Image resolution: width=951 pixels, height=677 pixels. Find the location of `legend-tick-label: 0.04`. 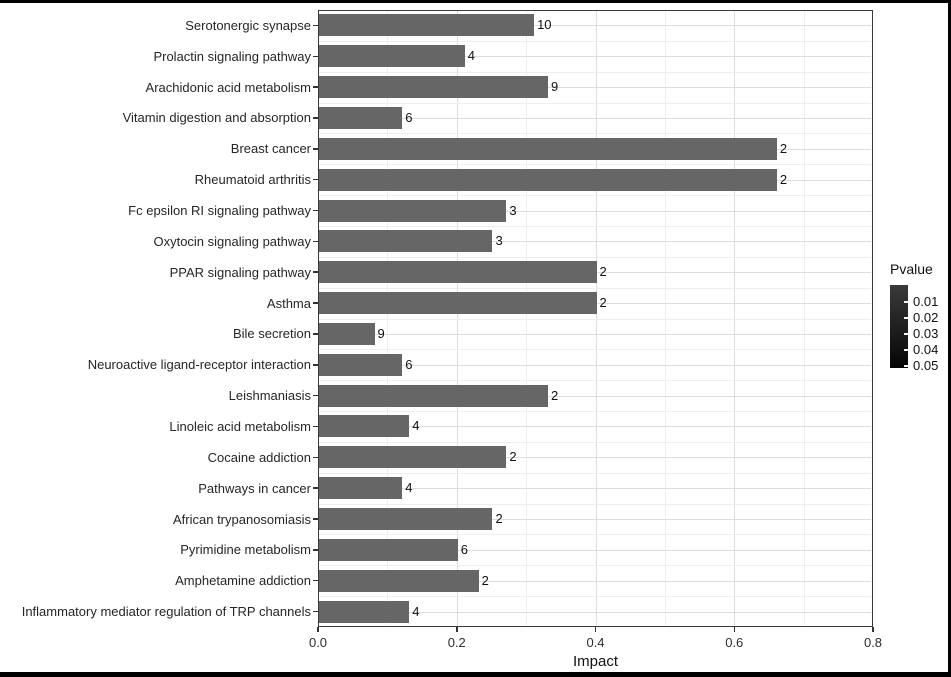

legend-tick-label: 0.04 is located at coordinates (926, 349).